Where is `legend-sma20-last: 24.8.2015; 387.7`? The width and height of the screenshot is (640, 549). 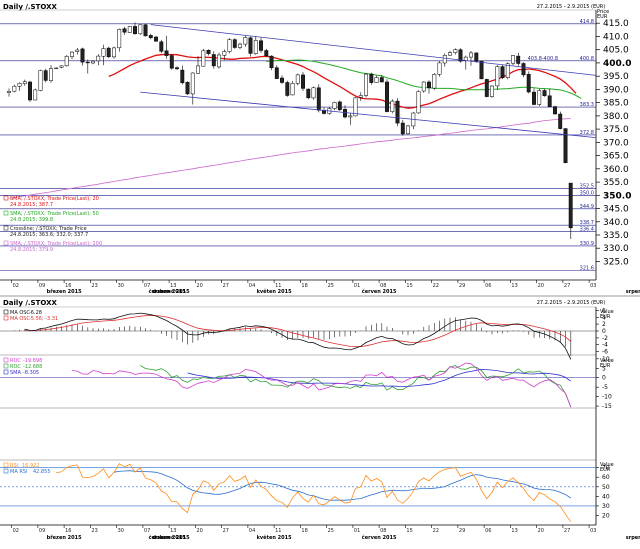 legend-sma20-last: 24.8.2015; 387.7 is located at coordinates (31, 205).